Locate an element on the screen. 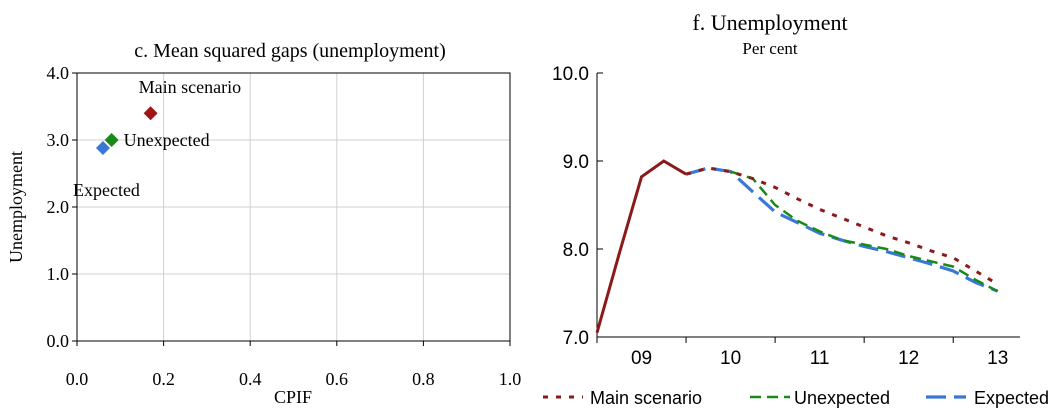 This screenshot has height=410, width=1060. line-legend: Main scenario Unexpected Expected is located at coordinates (796, 398).